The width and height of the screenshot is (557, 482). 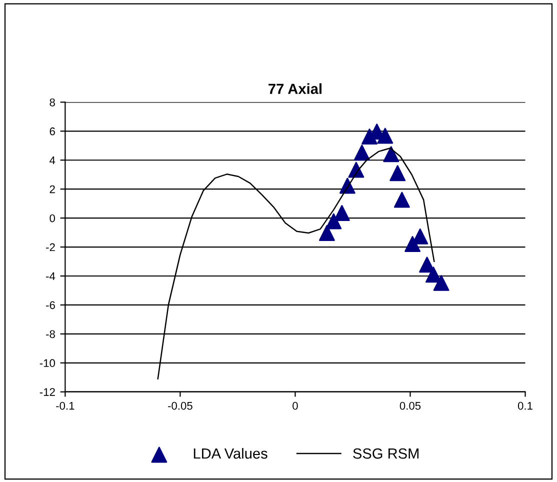 I want to click on y-tick-label: 0, so click(x=53, y=218).